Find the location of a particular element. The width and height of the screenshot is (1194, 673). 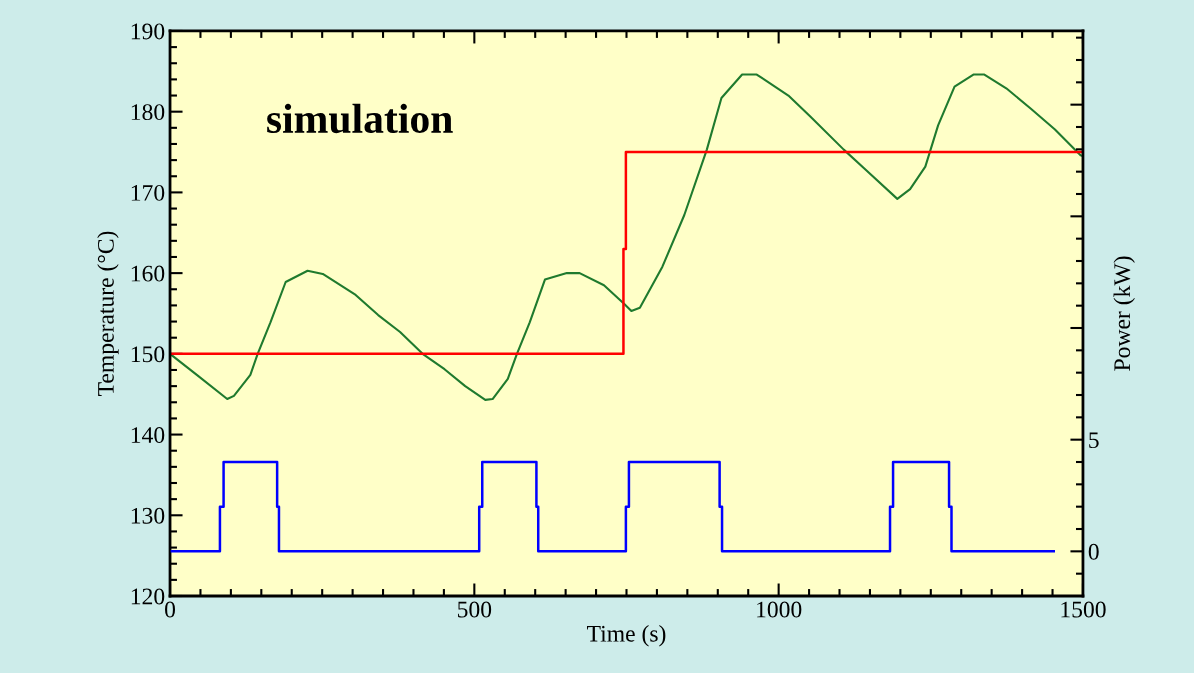

y2-tick-label: 5 is located at coordinates (1094, 440).